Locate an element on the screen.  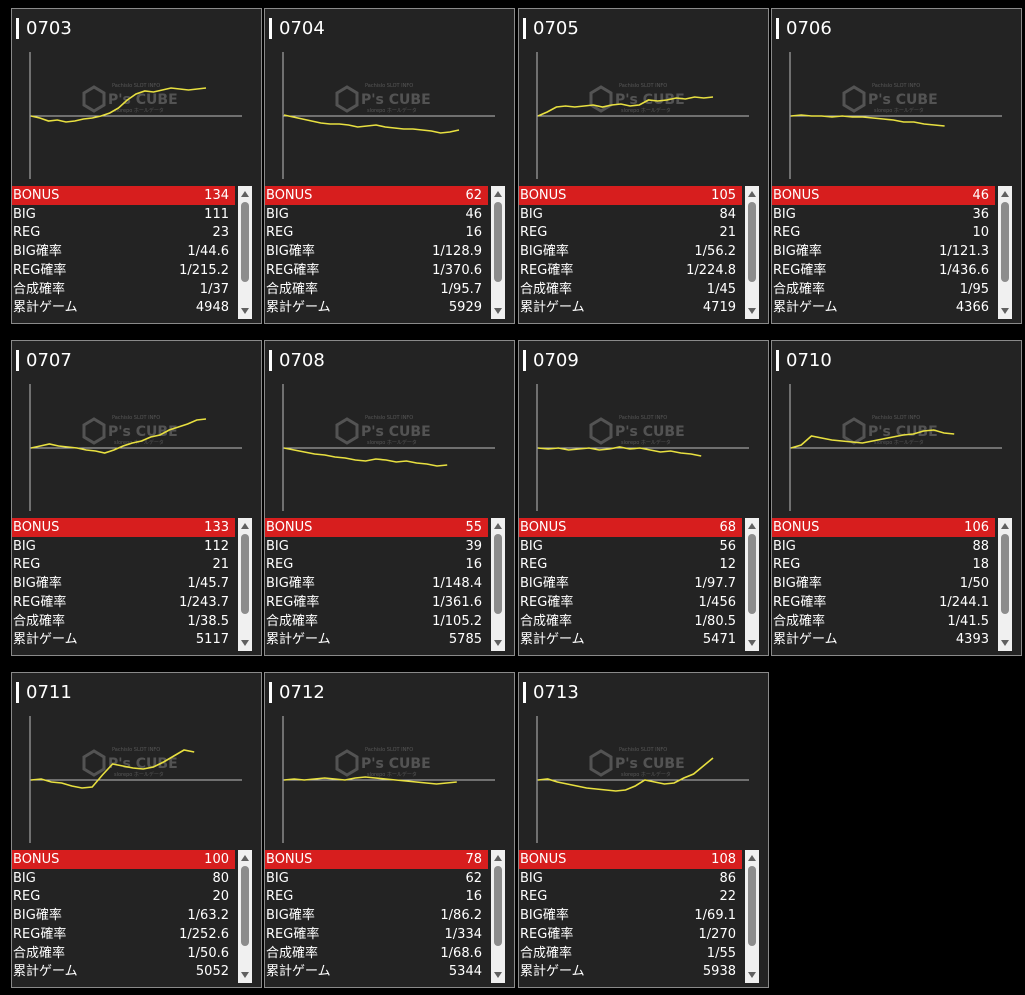
stat-row-total-rate: 合成確率 1/37 is located at coordinates (123, 289).